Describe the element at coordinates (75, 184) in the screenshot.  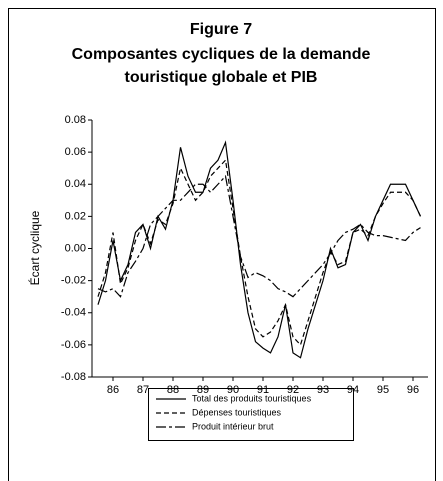
I see `y-tick-label: 0.04` at that location.